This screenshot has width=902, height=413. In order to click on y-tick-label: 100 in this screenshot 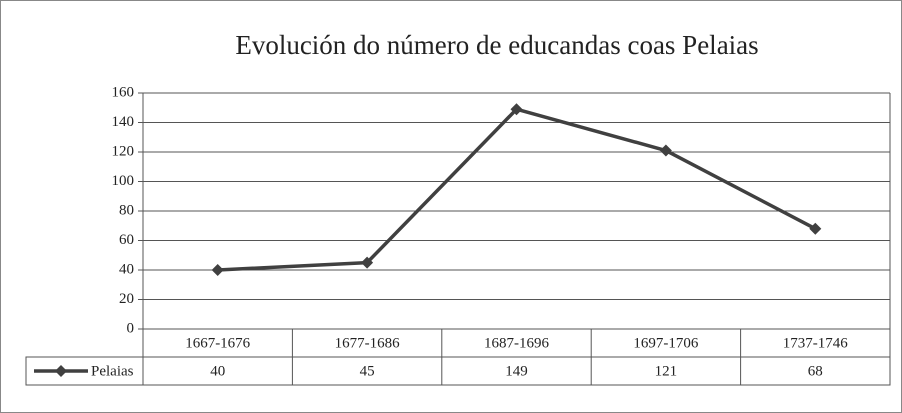, I will do `click(123, 181)`.